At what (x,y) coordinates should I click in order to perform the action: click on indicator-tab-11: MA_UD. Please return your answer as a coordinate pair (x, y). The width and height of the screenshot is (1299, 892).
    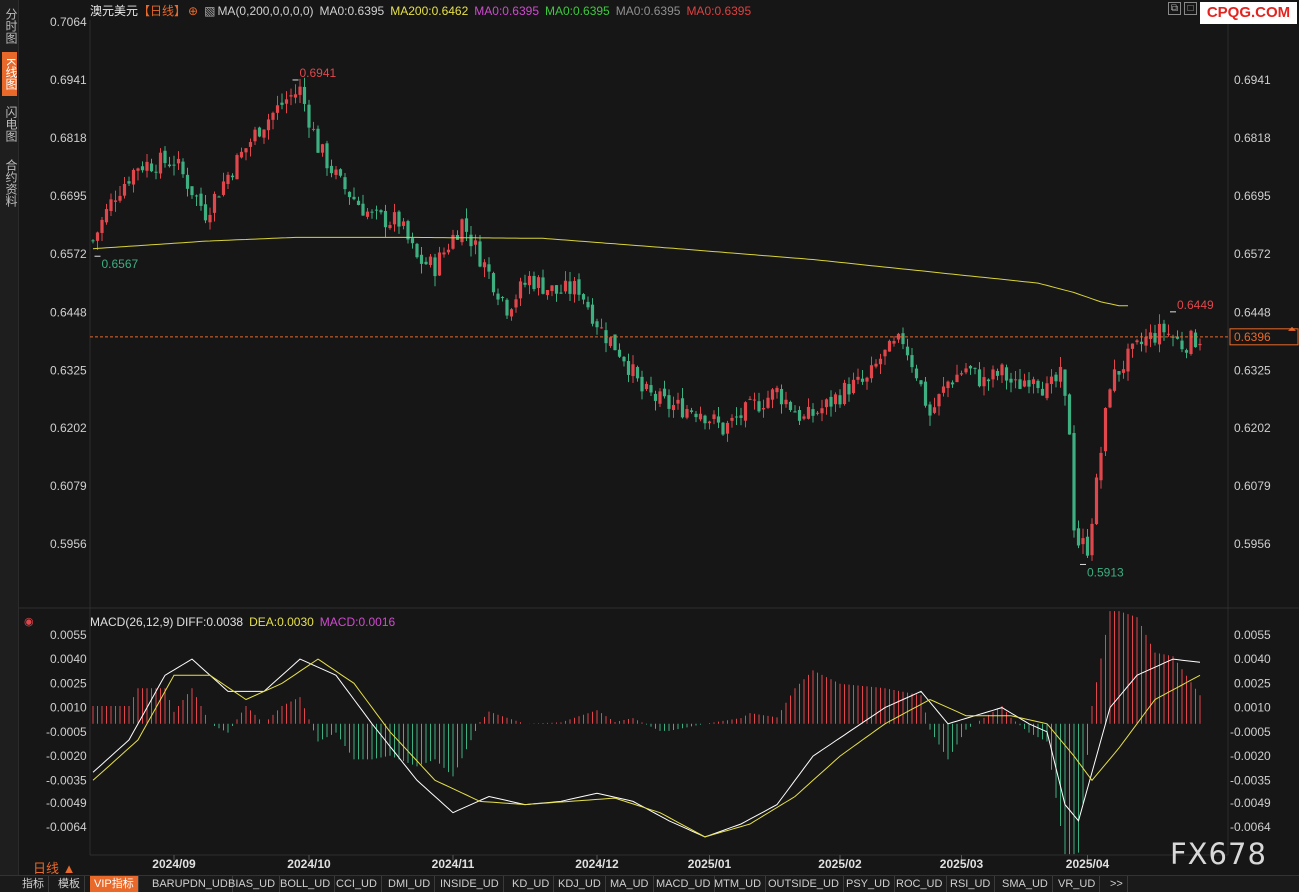
    Looking at the image, I should click on (630, 884).